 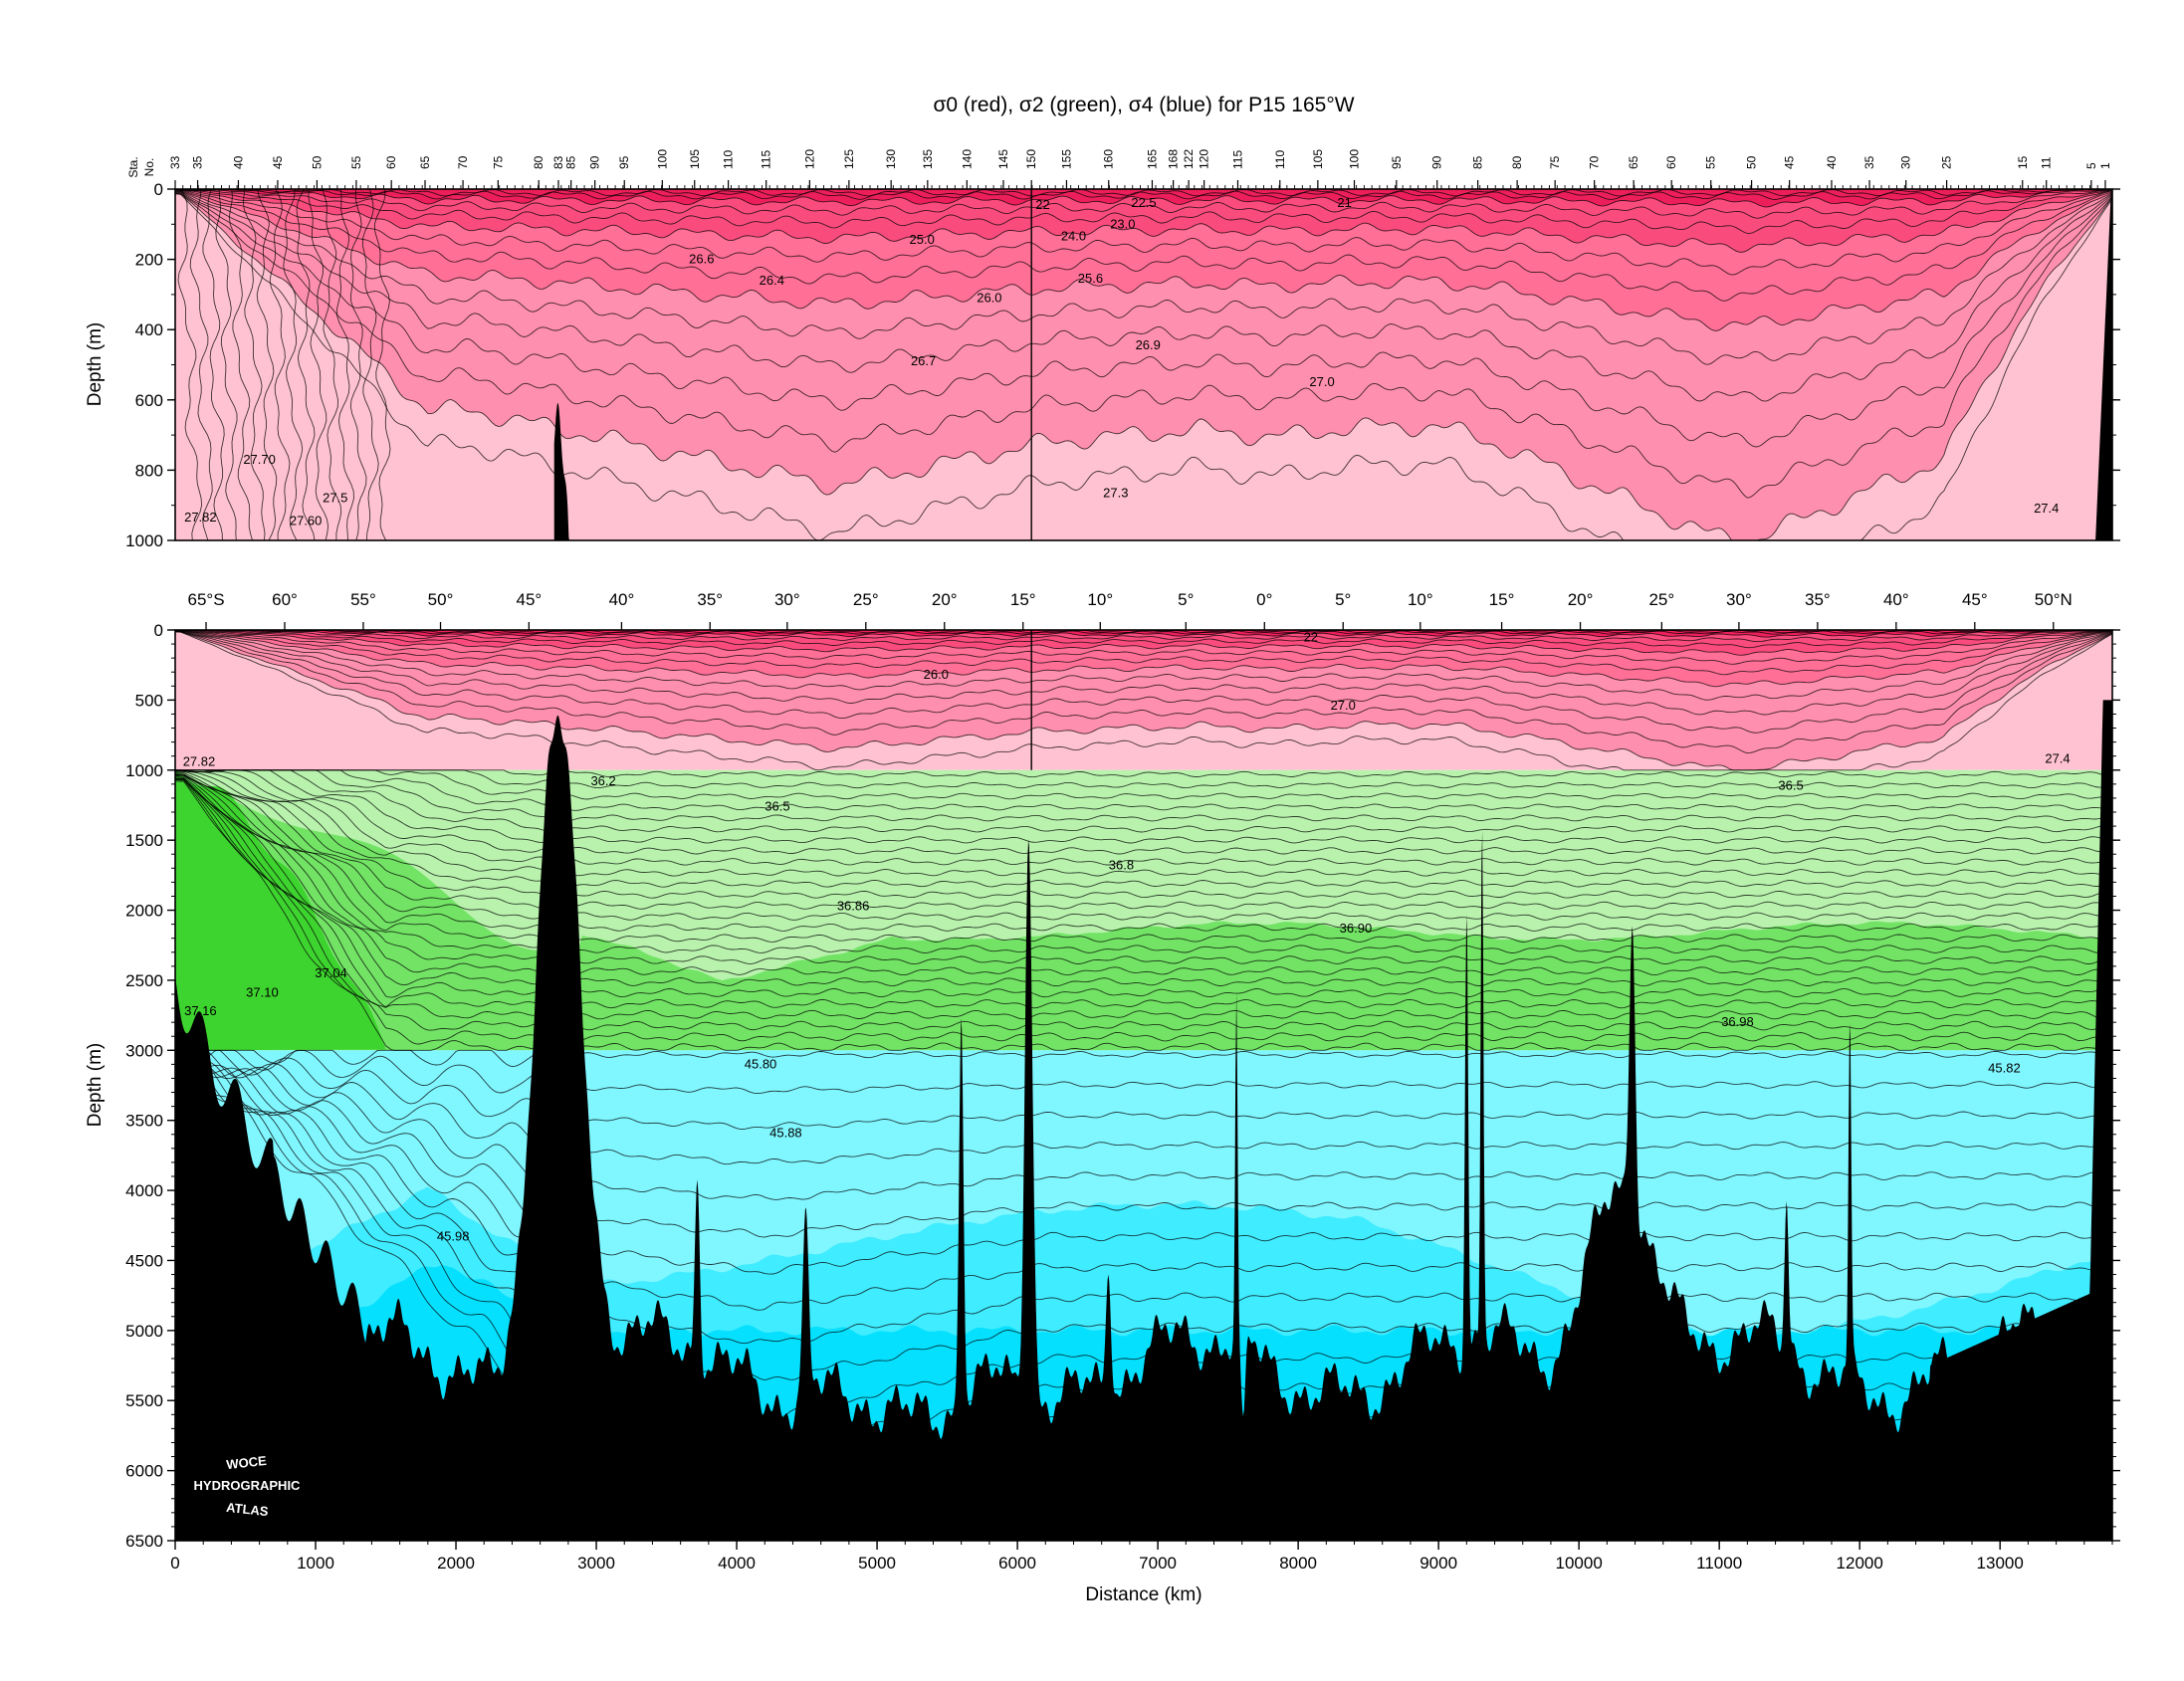 What do you see at coordinates (205, 599) in the screenshot?
I see `latitude-label: 65°S` at bounding box center [205, 599].